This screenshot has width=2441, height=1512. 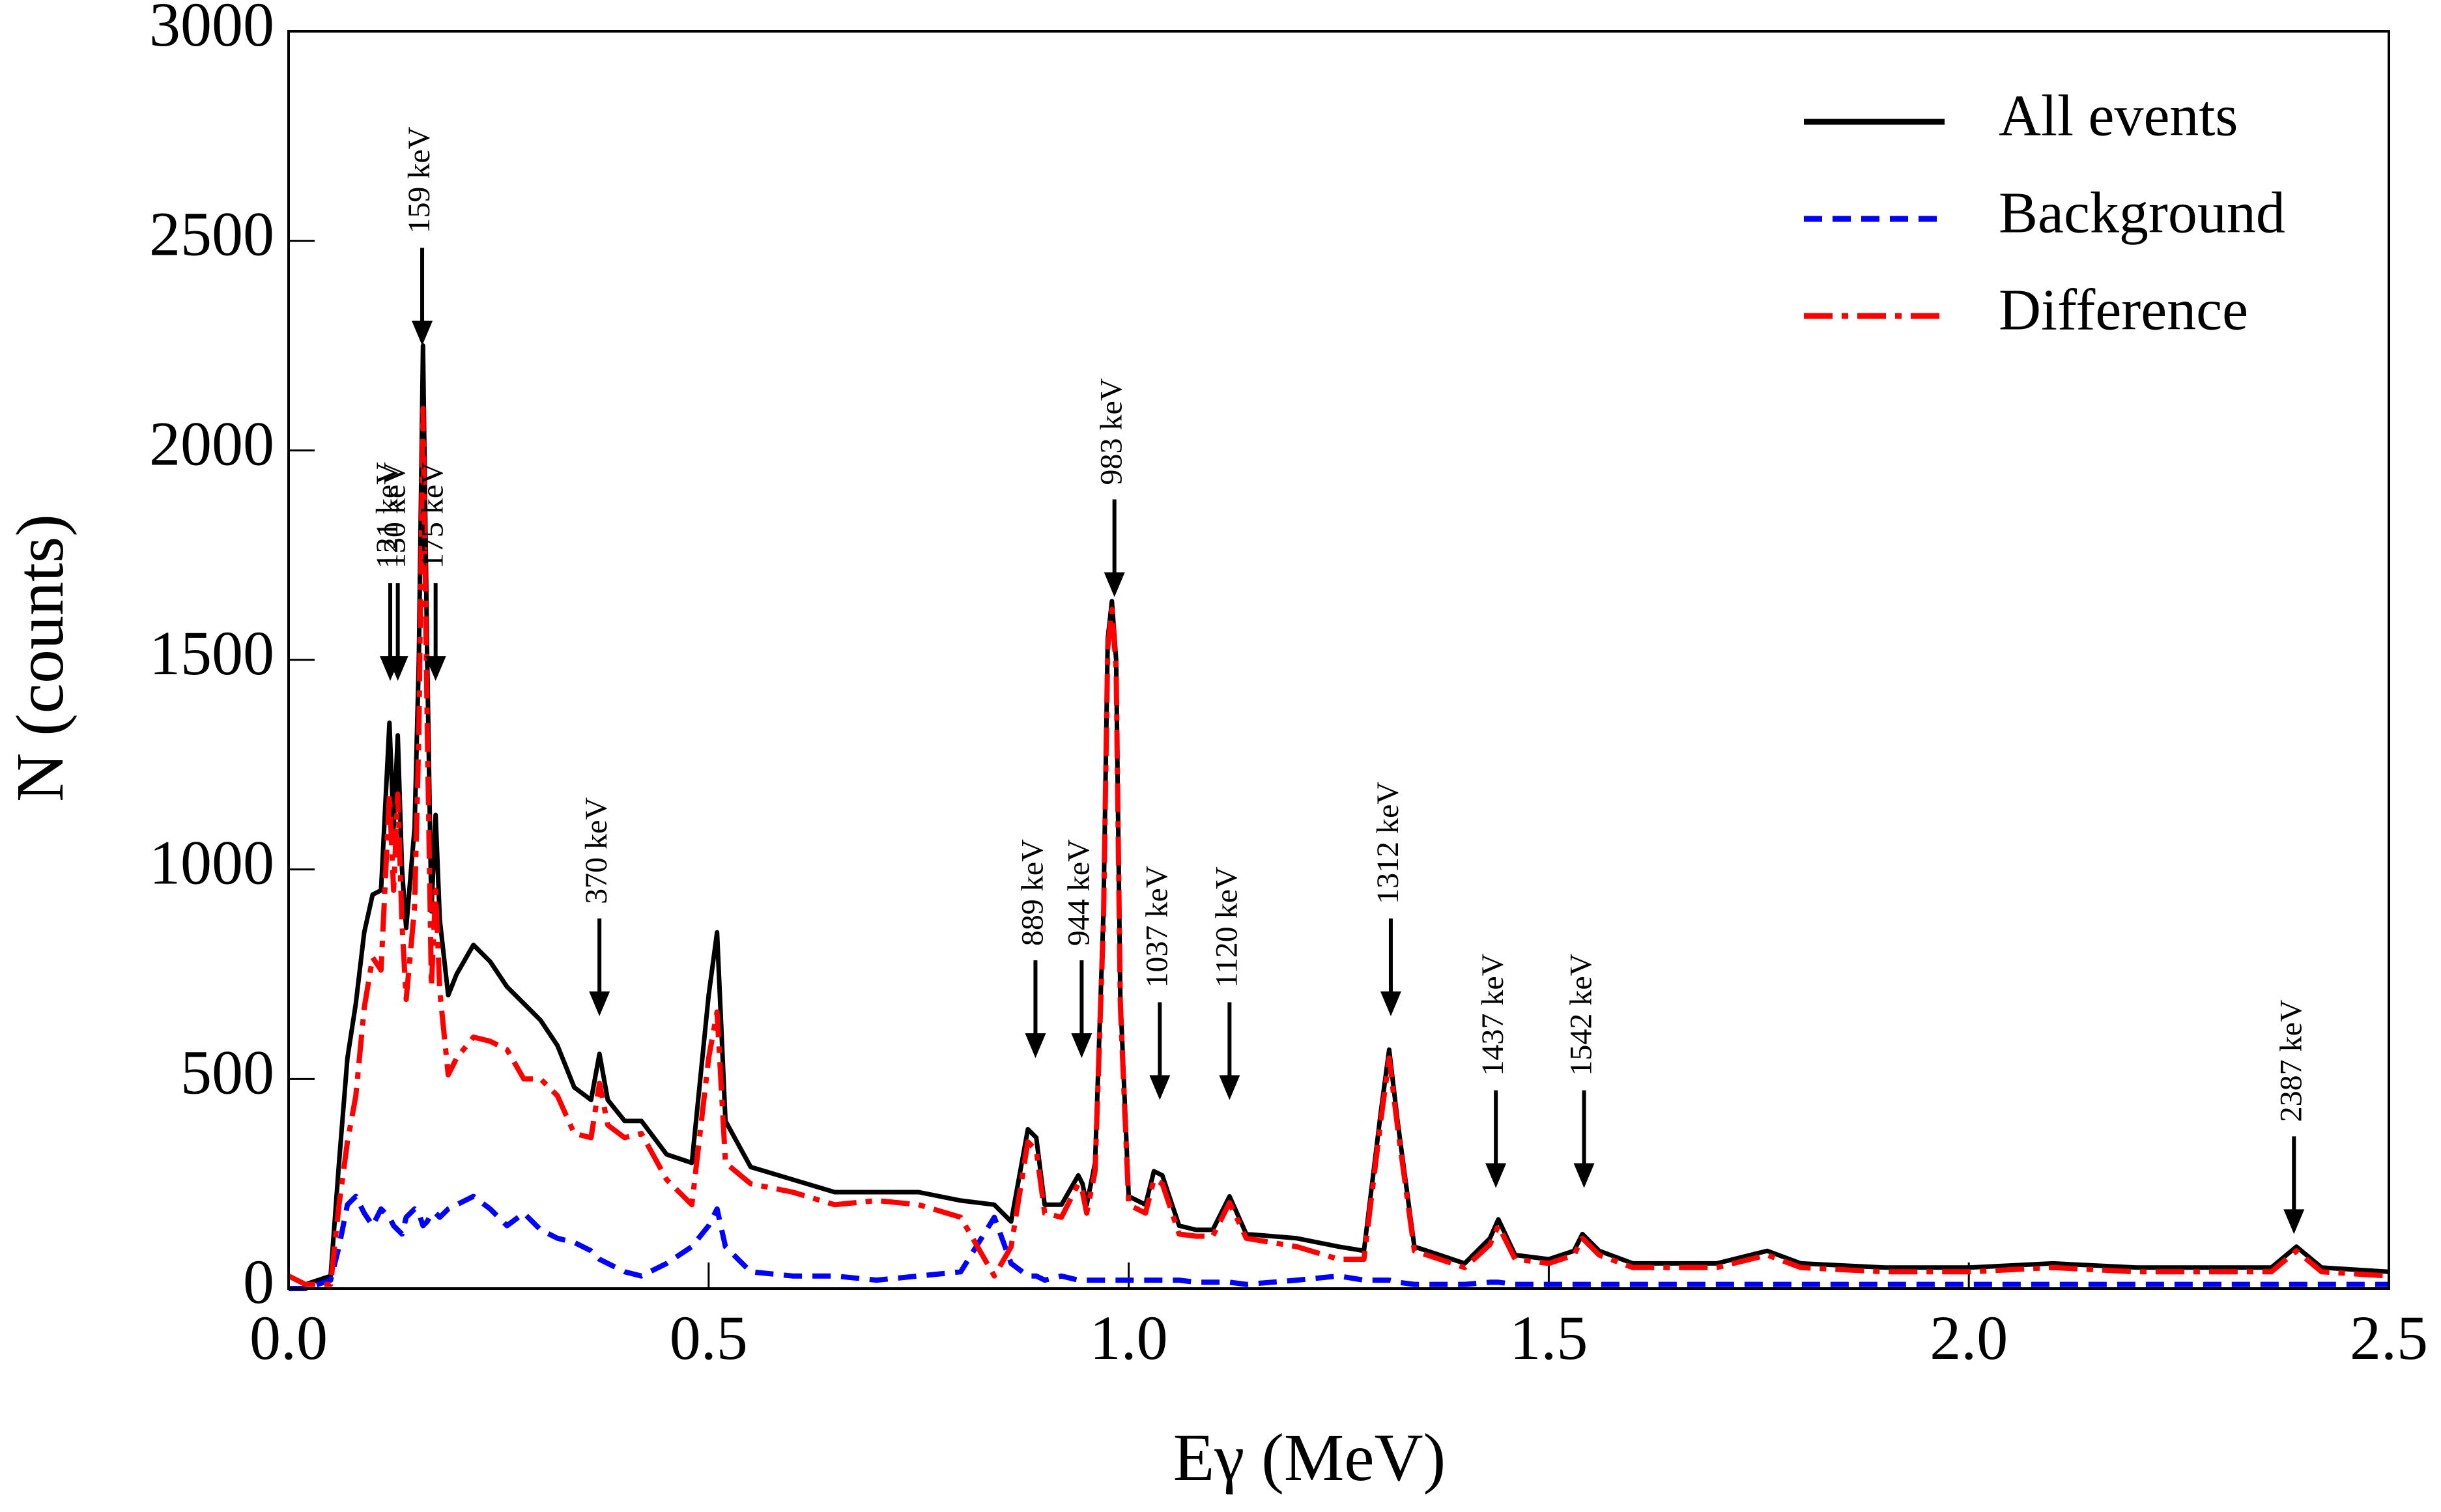 What do you see at coordinates (709, 1338) in the screenshot?
I see `x-tick-label: 0.5` at bounding box center [709, 1338].